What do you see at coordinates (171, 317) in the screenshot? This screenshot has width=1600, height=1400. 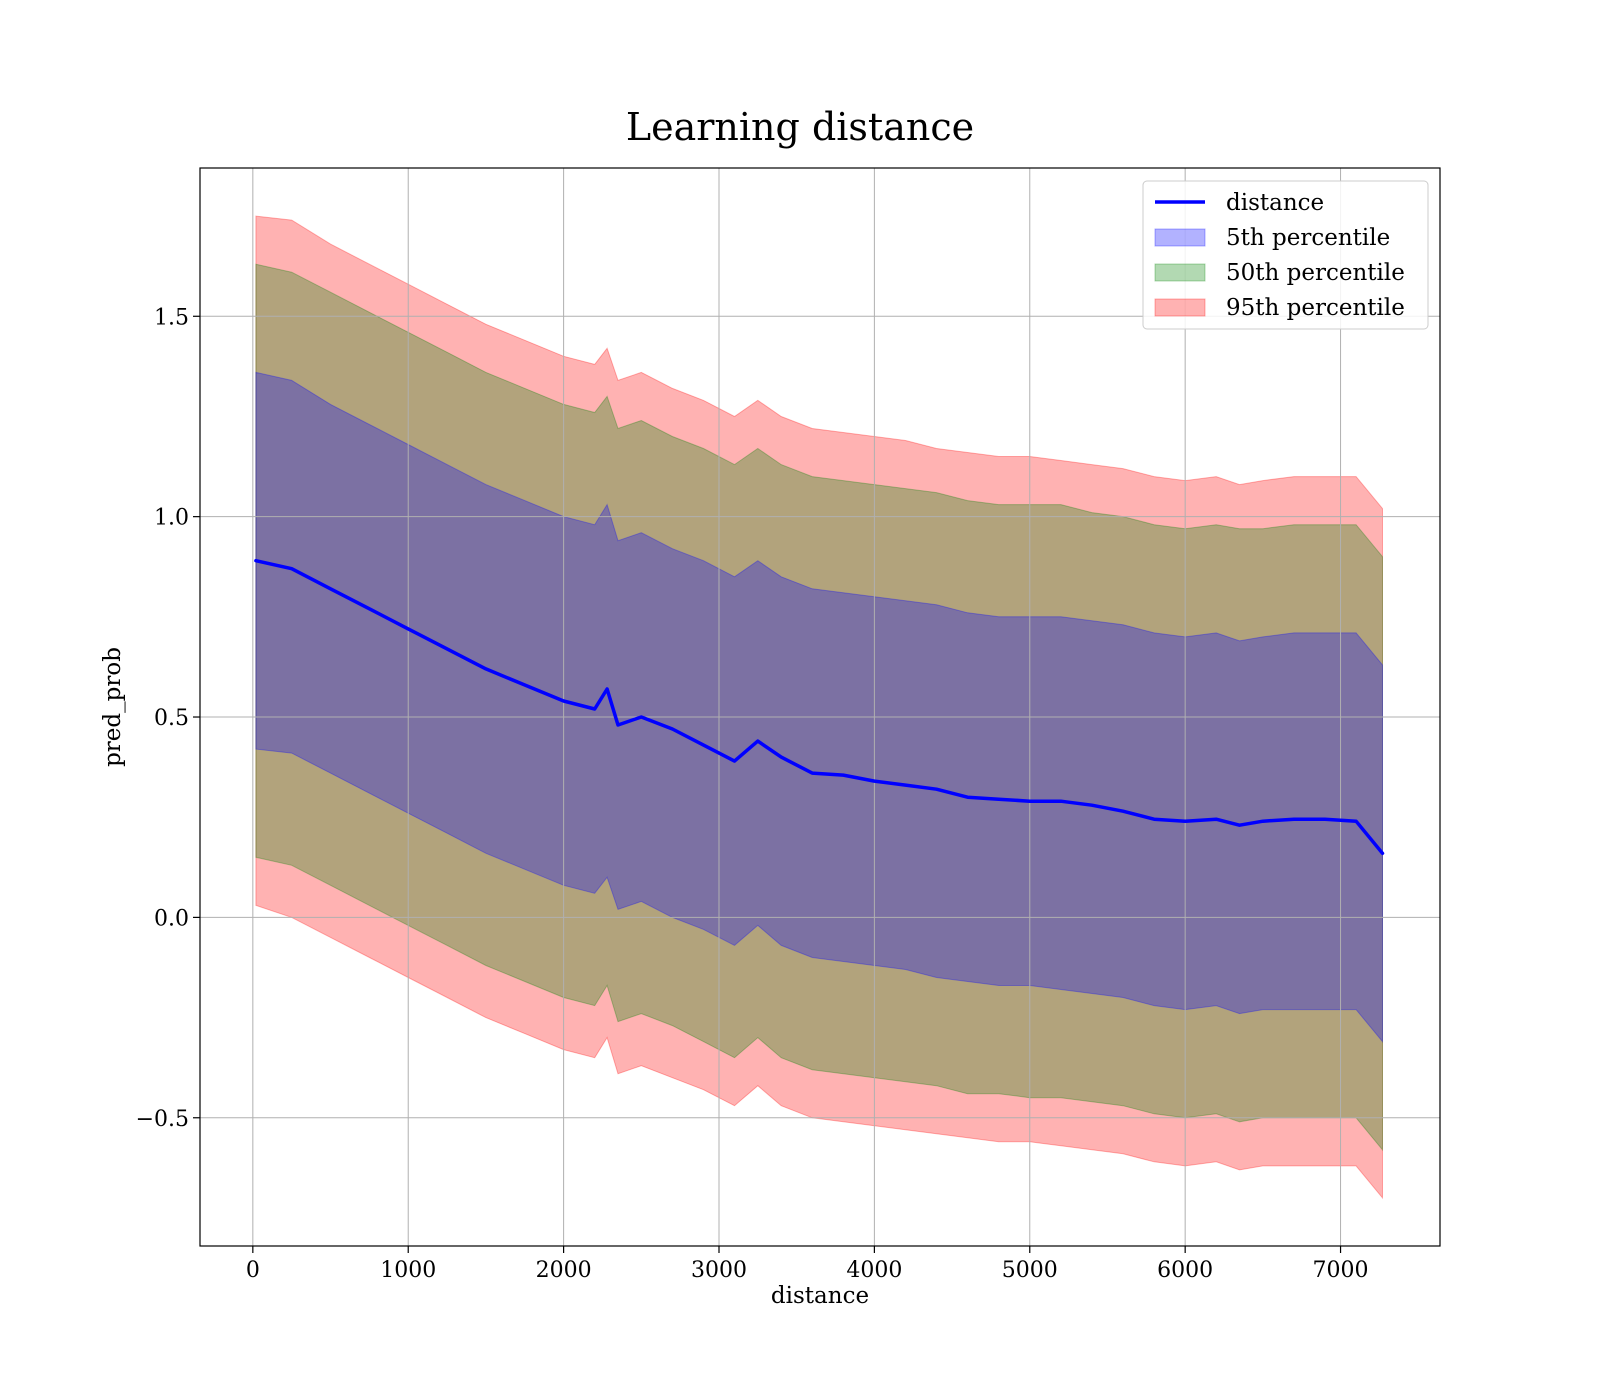 I see `y-tick-label: 1.5` at bounding box center [171, 317].